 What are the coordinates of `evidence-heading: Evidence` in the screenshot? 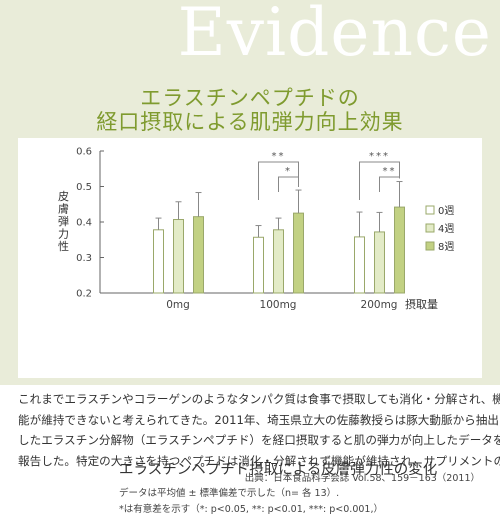 It's located at (334, 35).